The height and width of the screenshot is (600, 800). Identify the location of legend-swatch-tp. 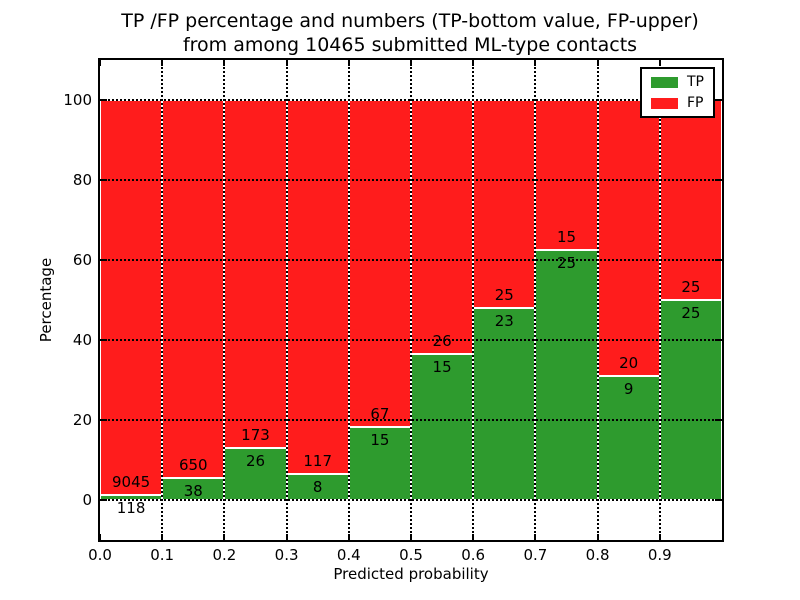
(664, 82).